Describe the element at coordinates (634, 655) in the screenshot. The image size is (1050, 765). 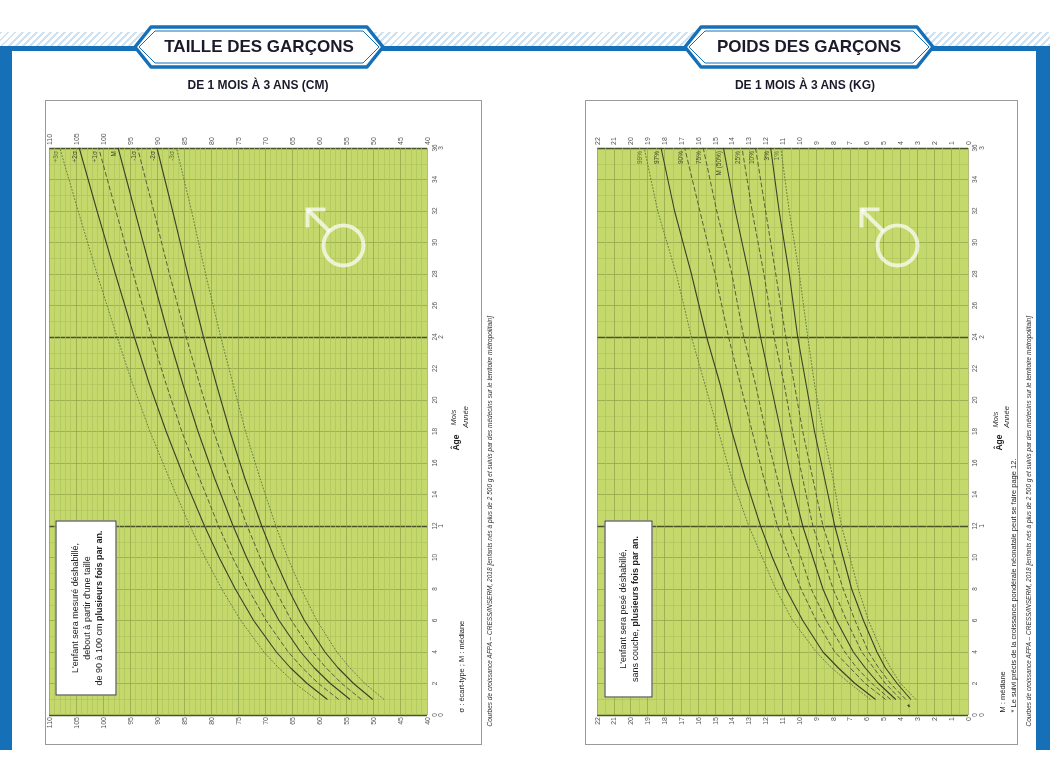
I see `annotation: sans couche,` at that location.